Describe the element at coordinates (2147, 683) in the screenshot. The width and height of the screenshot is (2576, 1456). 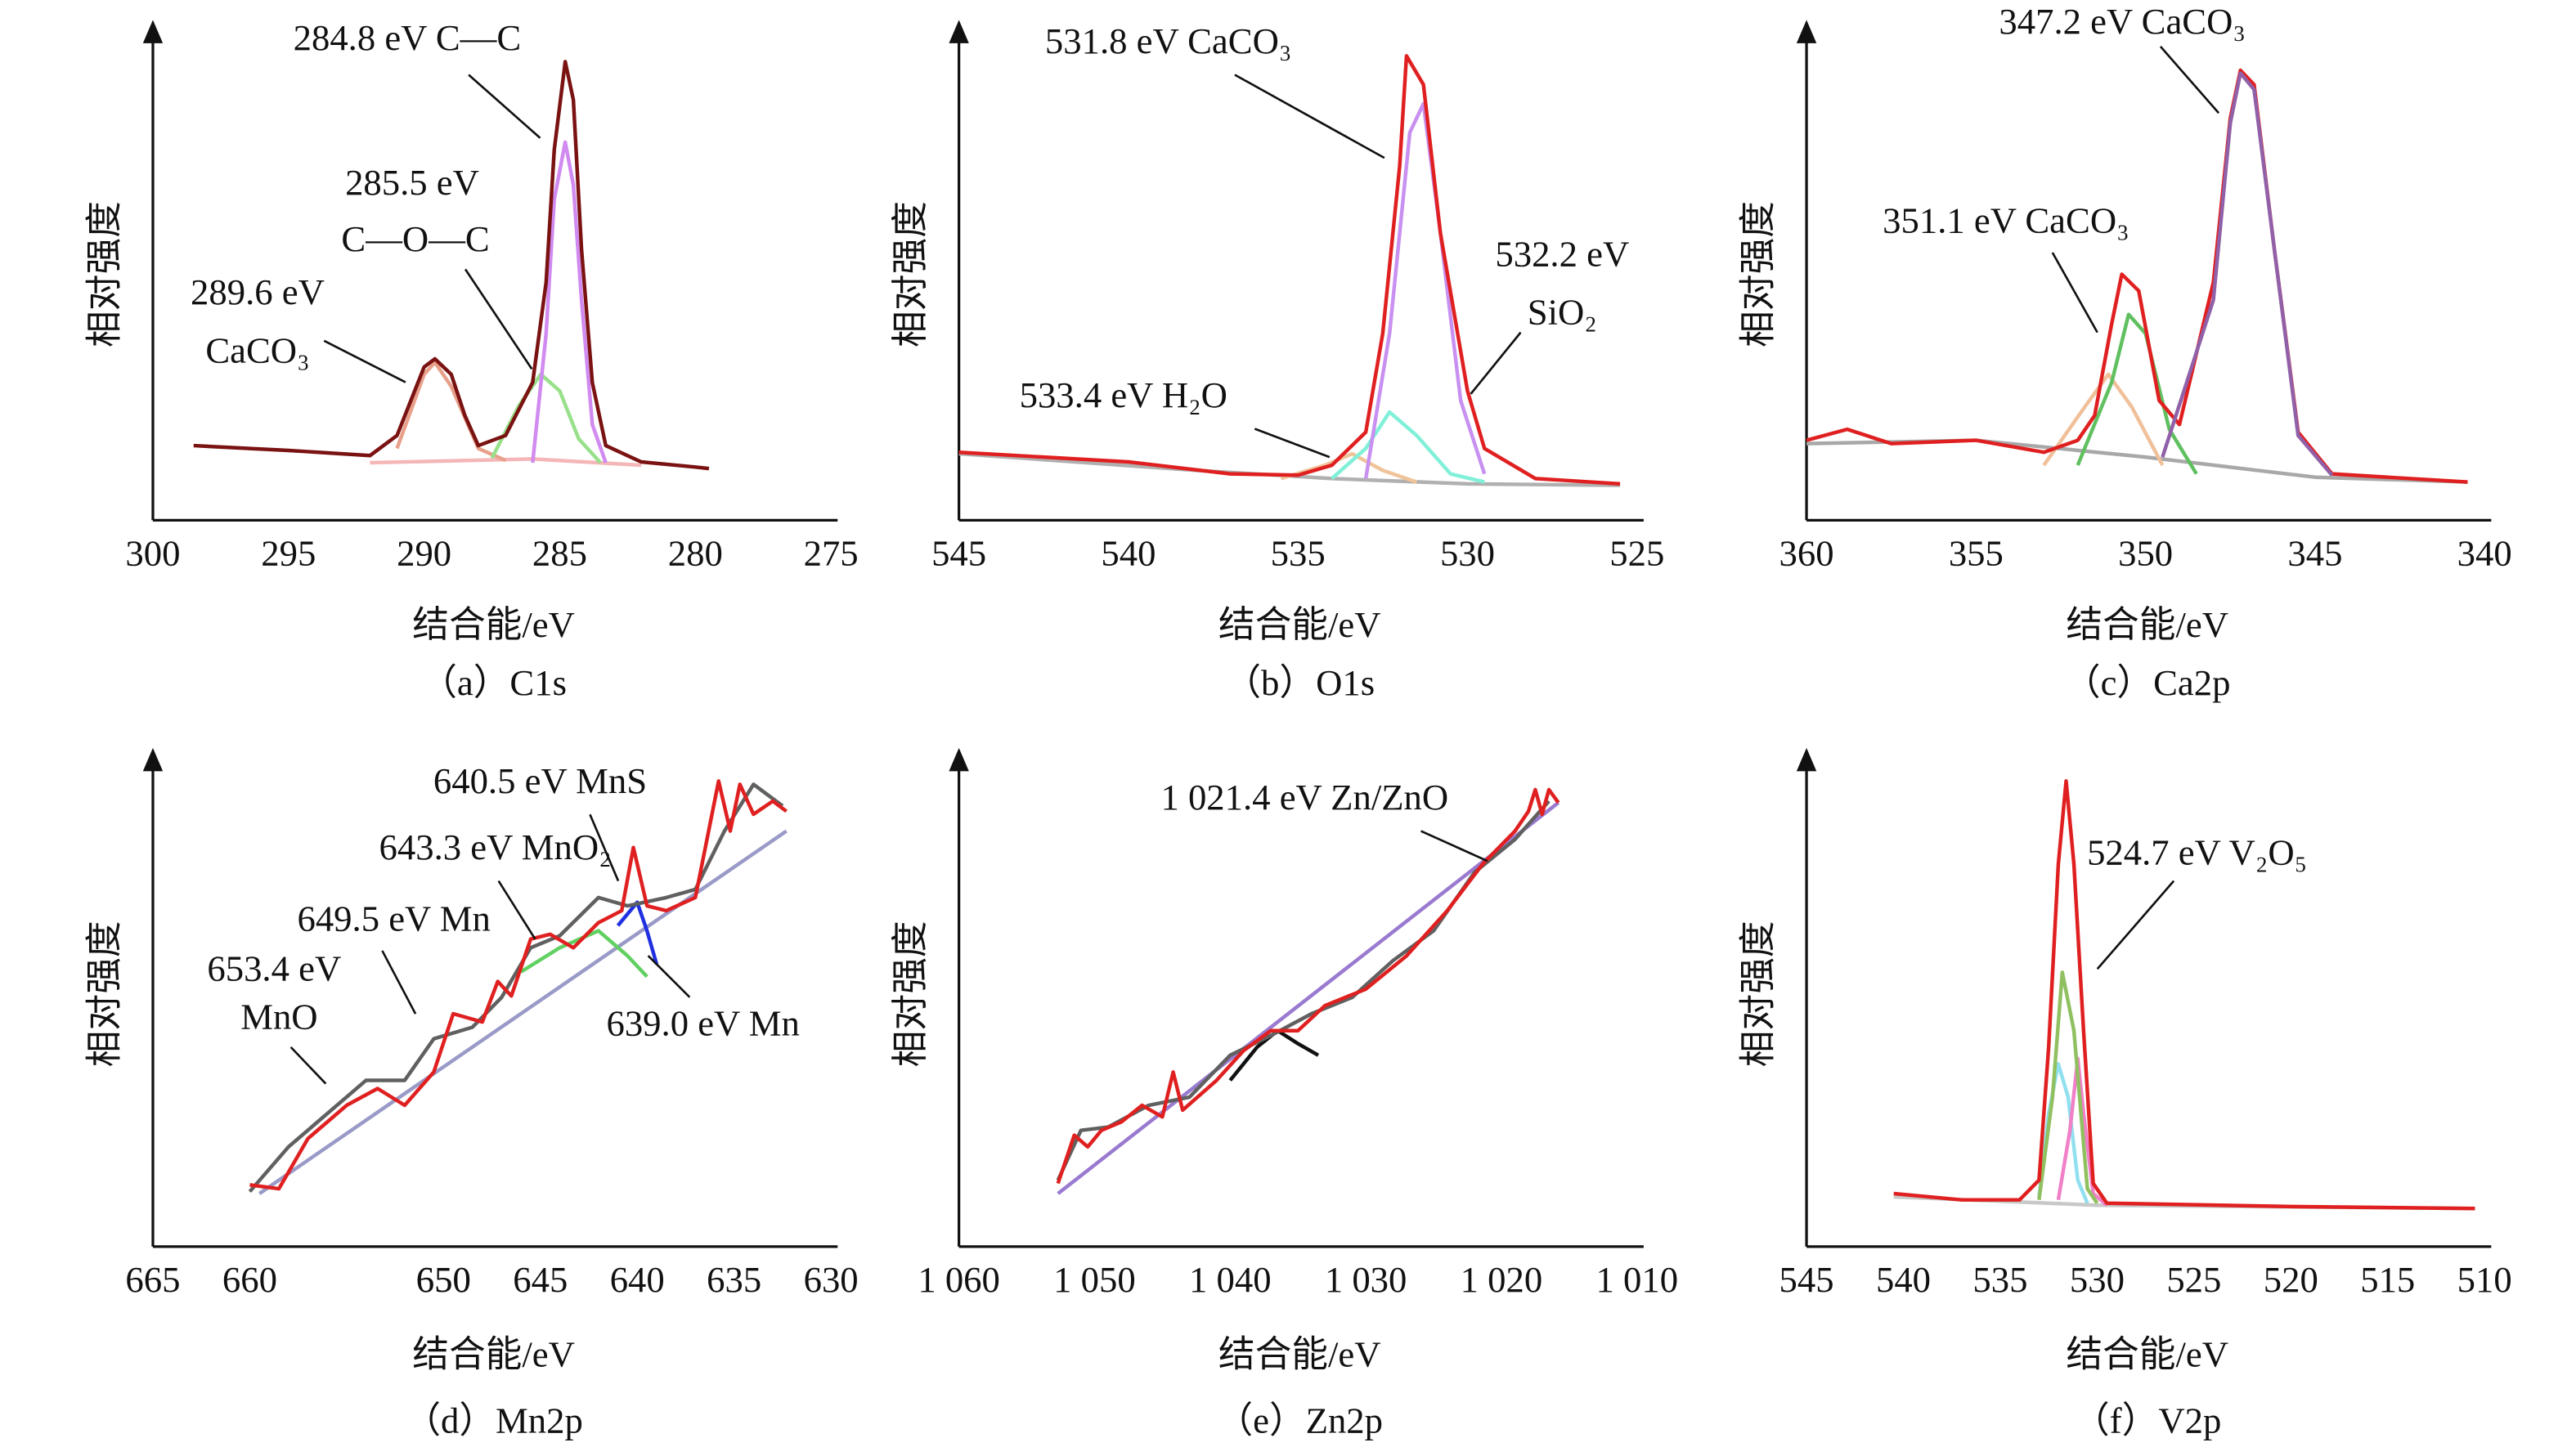
I see `panel-caption: （c）Ca2p` at that location.